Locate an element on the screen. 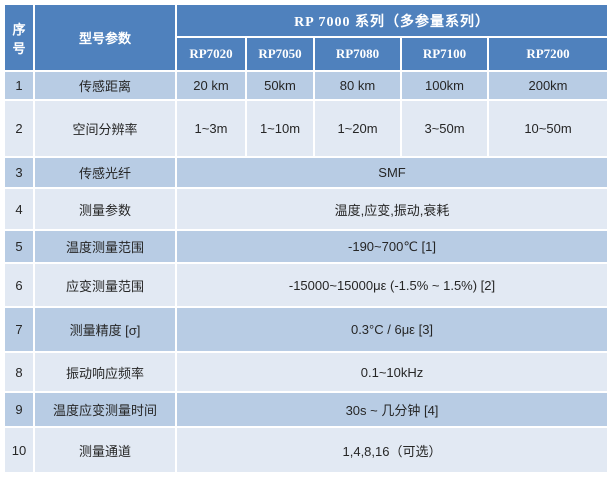 This screenshot has height=484, width=613. table-row-measured-parameters: 4 测量参数 温度,应变,振动,衰耗 is located at coordinates (306, 209).